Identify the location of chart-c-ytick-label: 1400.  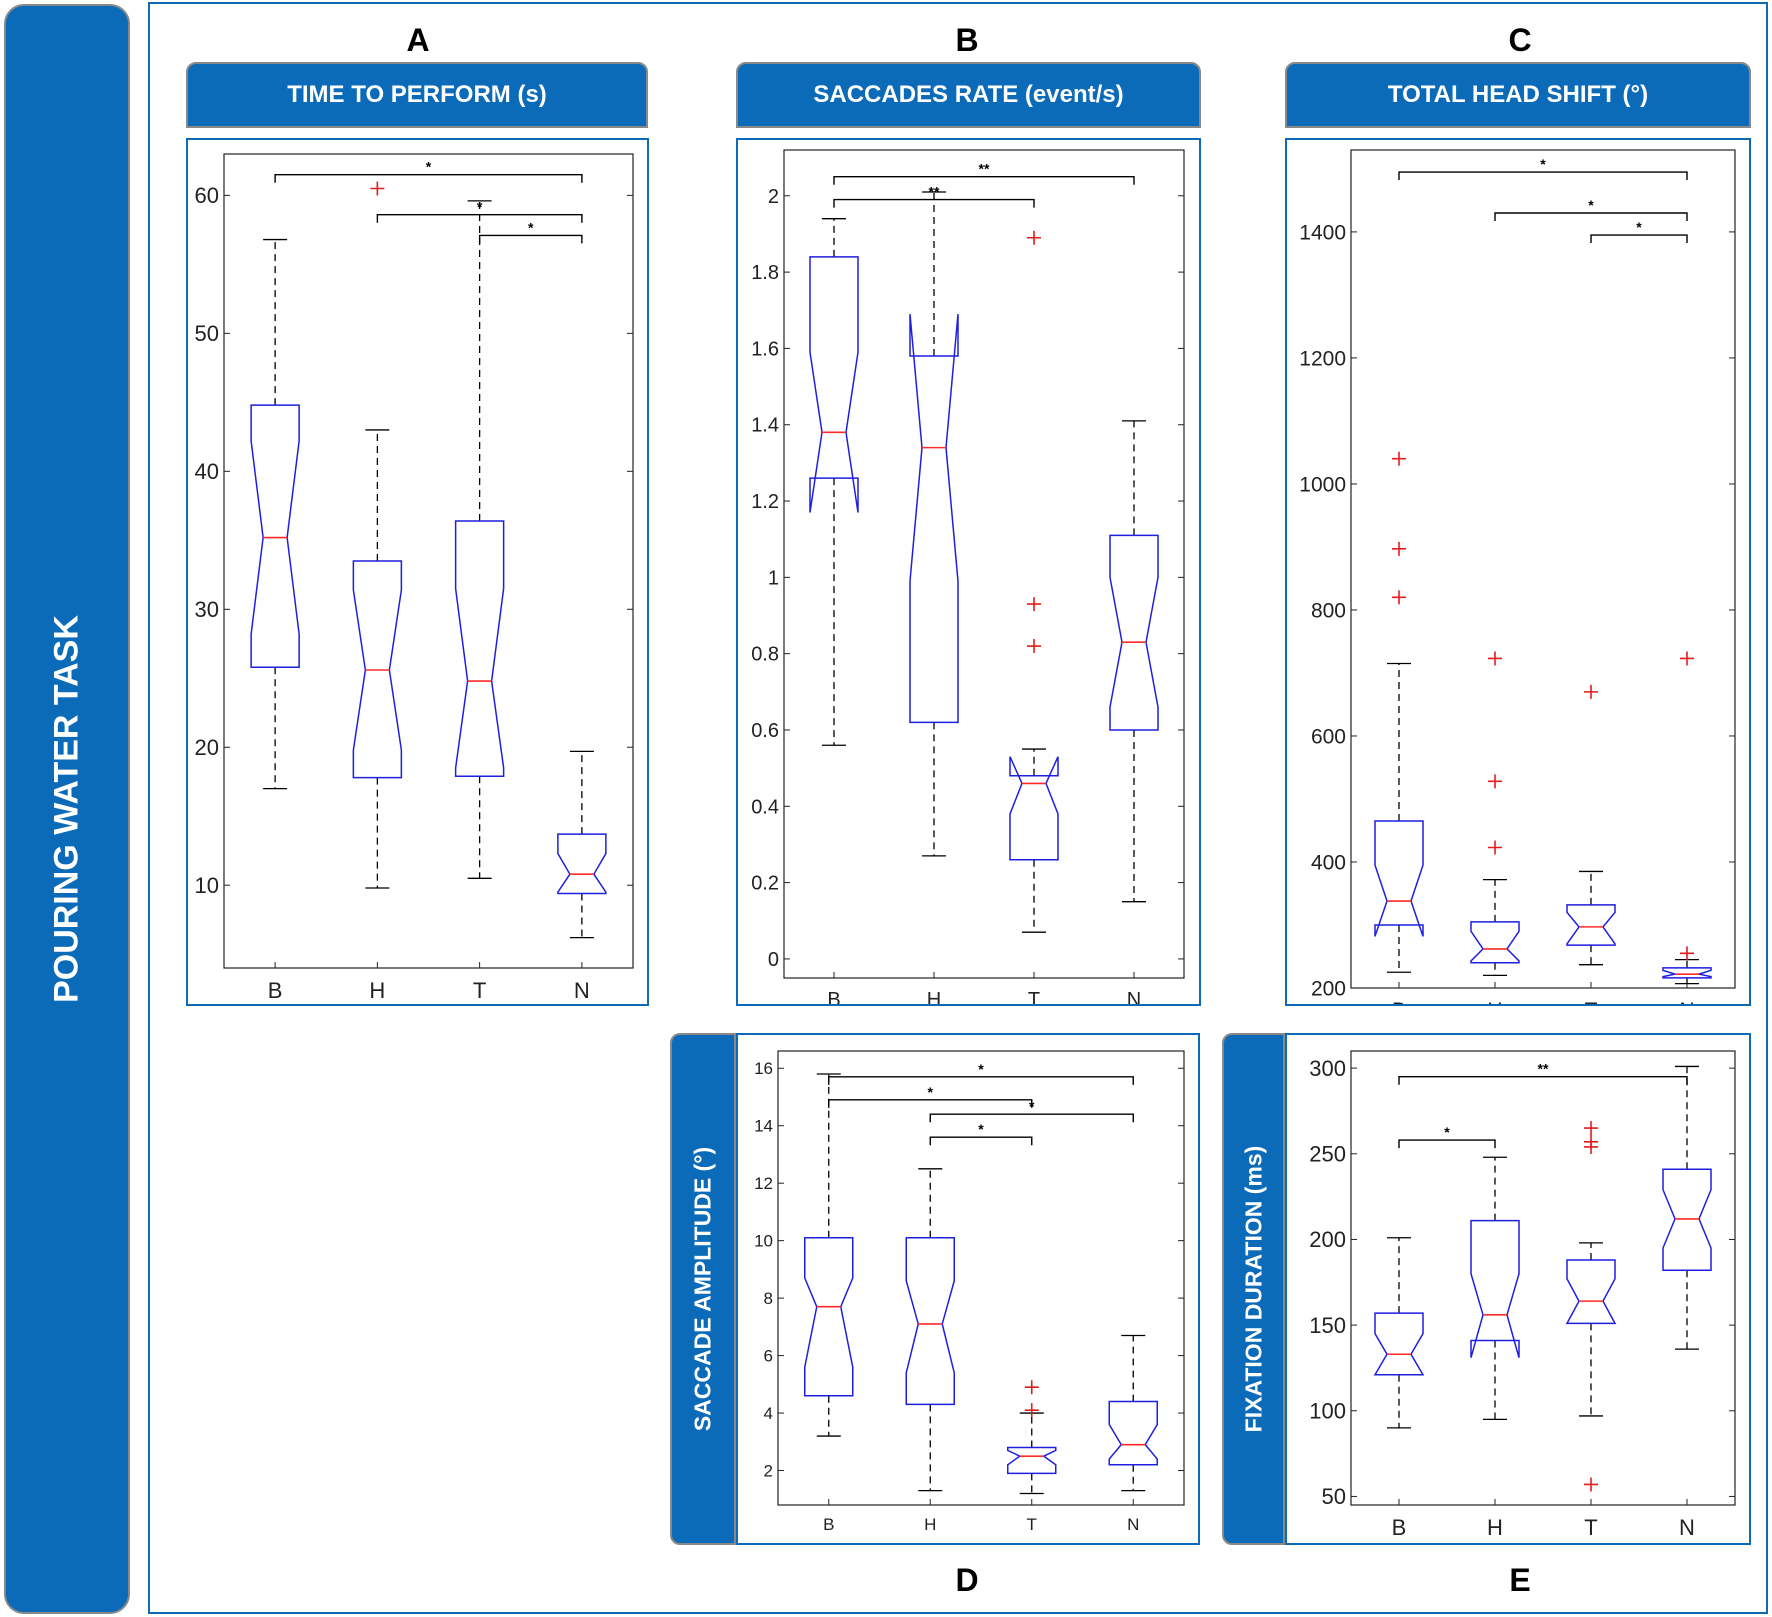
(1322, 232).